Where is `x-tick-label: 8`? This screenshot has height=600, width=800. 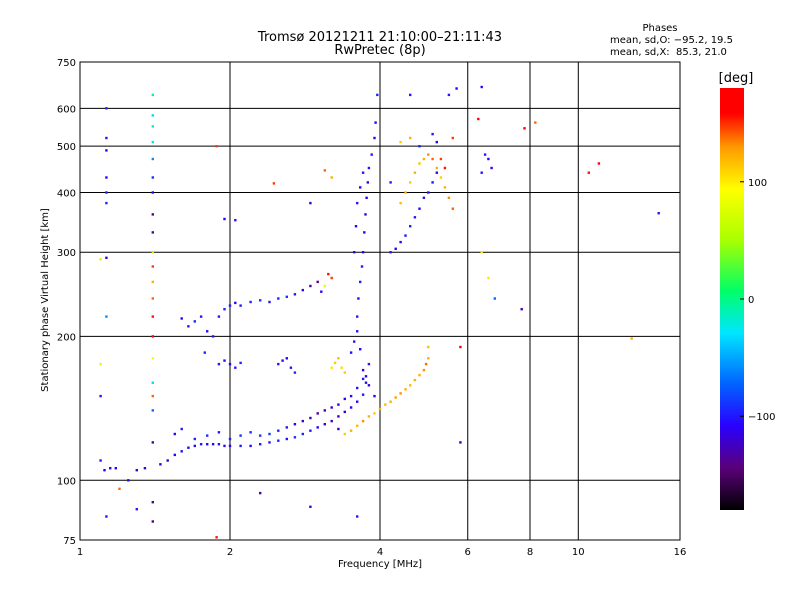
x-tick-label: 8 is located at coordinates (530, 552).